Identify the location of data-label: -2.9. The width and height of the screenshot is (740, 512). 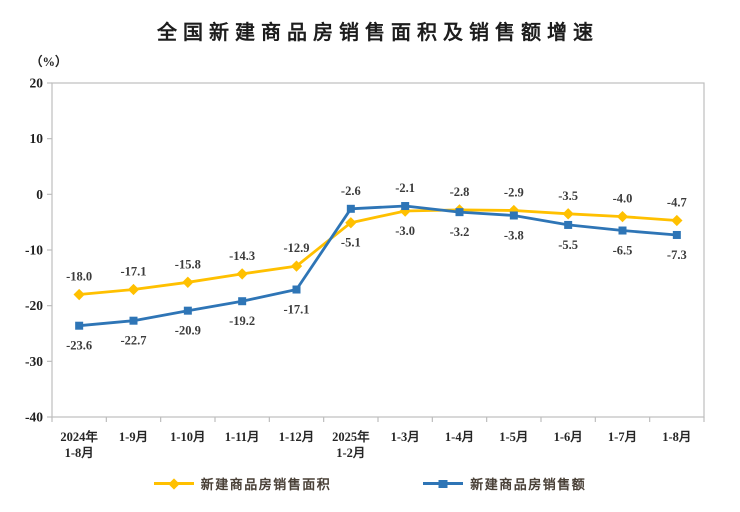
(514, 192).